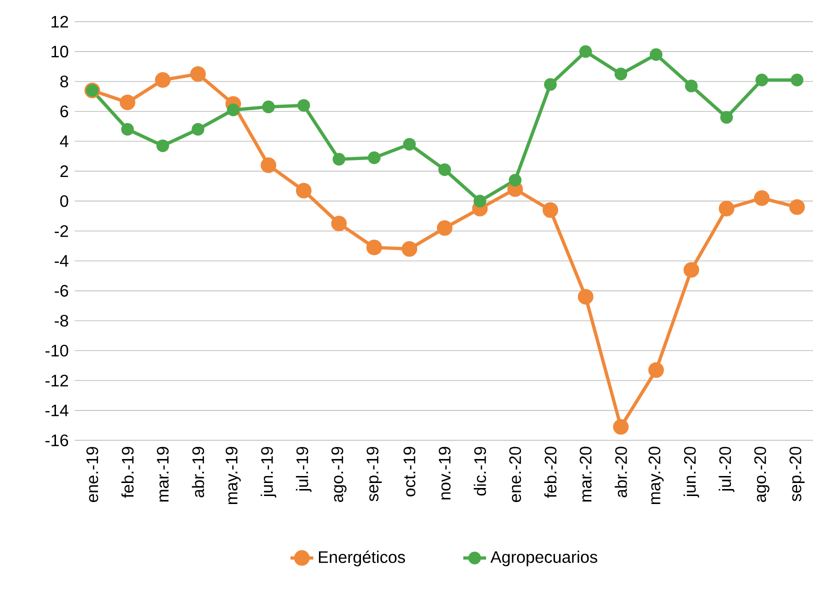  What do you see at coordinates (92, 474) in the screenshot?
I see `x-tick-label: ene.-19` at bounding box center [92, 474].